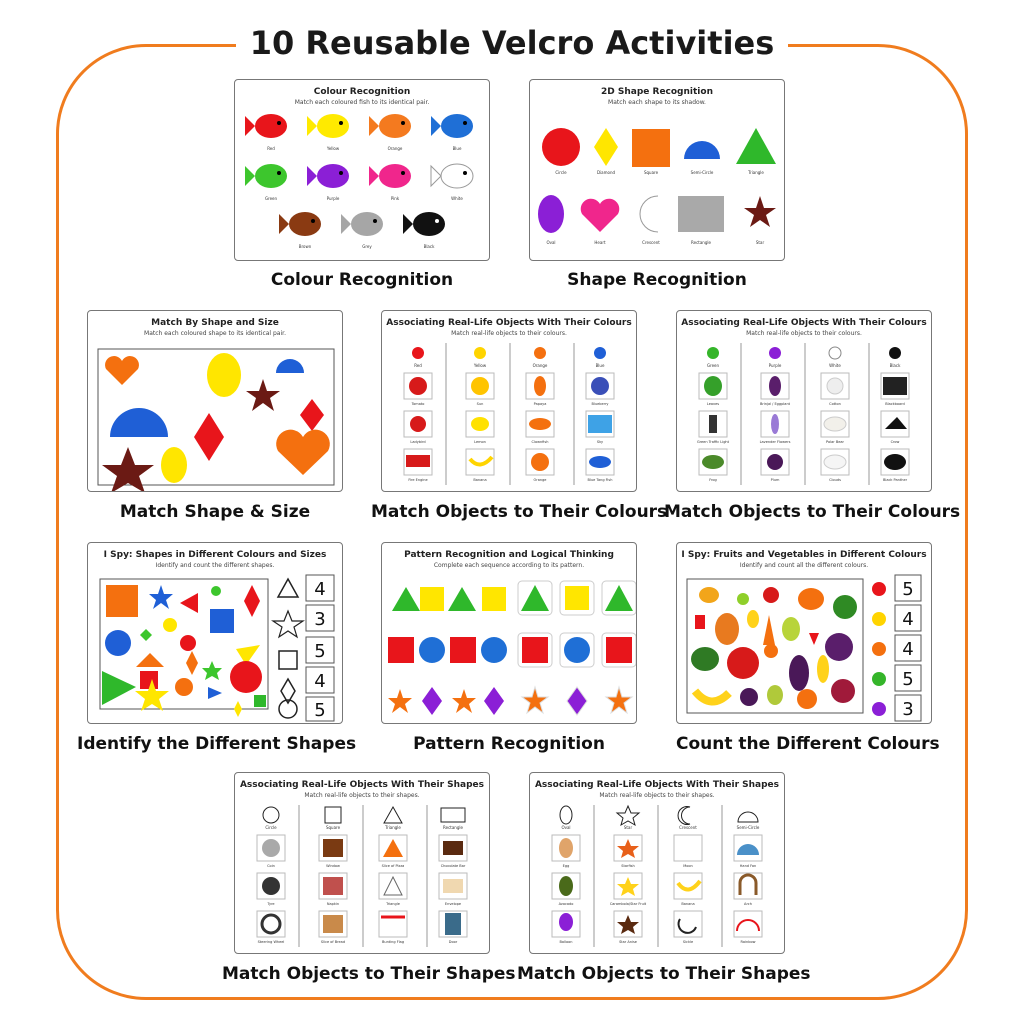 This screenshot has height=1024, width=1024. I want to click on column-label: Star, so click(628, 827).